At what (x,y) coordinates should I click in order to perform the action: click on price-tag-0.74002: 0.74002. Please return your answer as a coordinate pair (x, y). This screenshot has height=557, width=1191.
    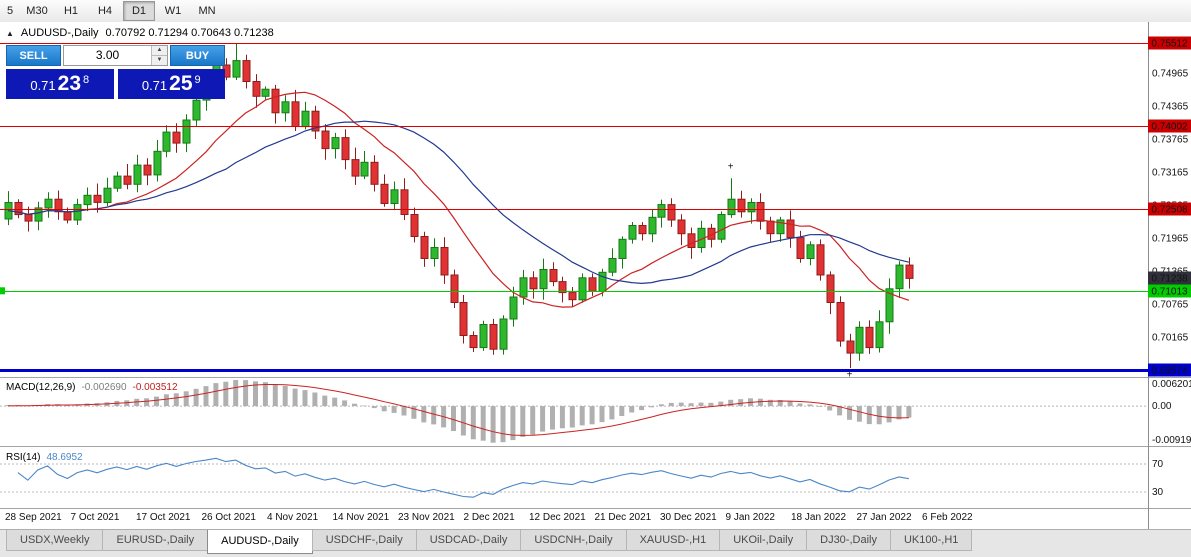
    Looking at the image, I should click on (1169, 126).